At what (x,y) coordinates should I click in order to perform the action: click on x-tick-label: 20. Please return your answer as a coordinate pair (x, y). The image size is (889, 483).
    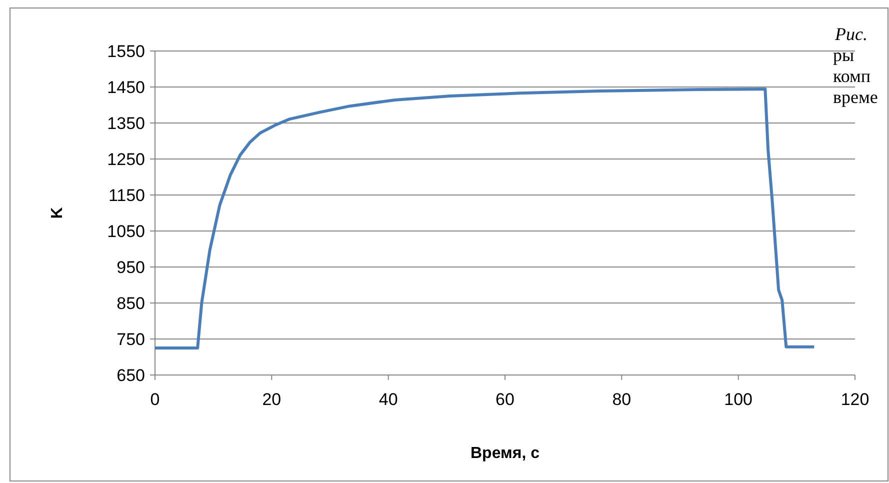
    Looking at the image, I should click on (272, 399).